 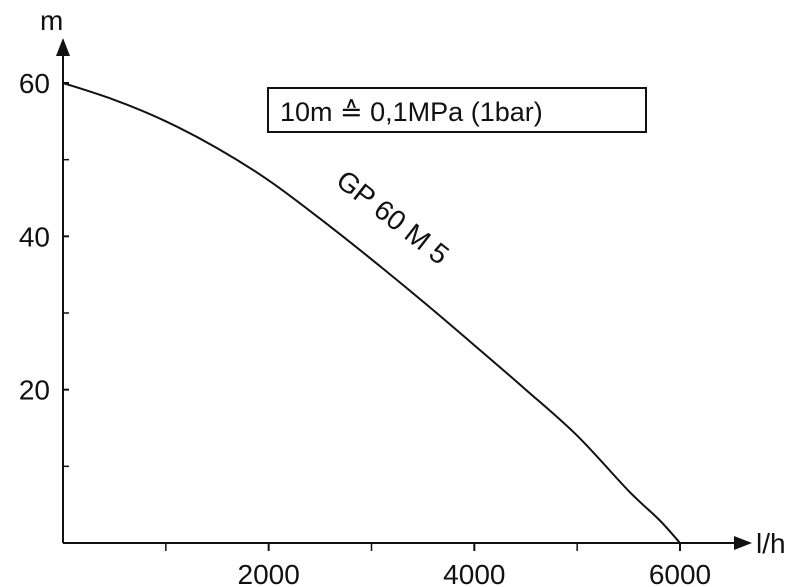 What do you see at coordinates (393, 217) in the screenshot?
I see `series-label: GP 60 M 5` at bounding box center [393, 217].